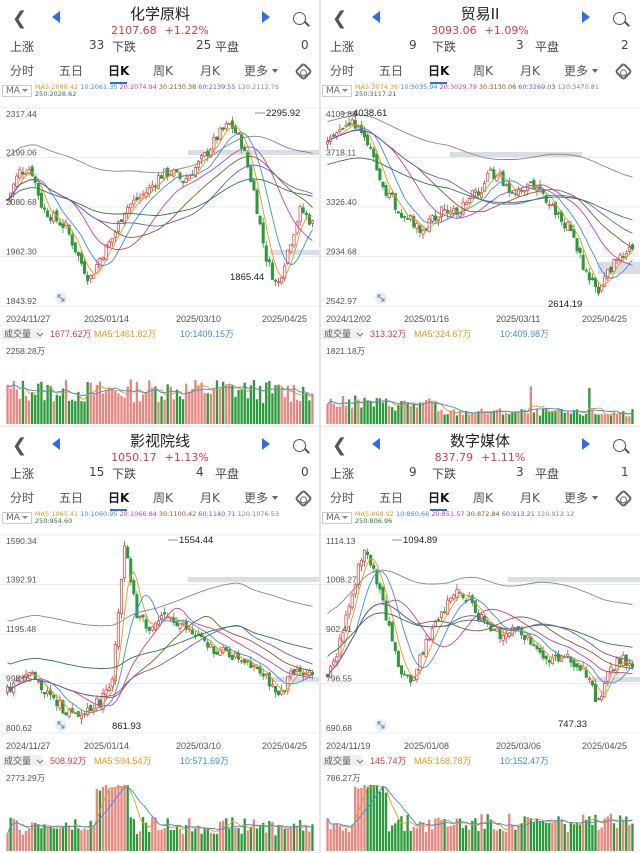 Image resolution: width=640 pixels, height=853 pixels. I want to click on ma120-value: 120:913.12, so click(555, 514).